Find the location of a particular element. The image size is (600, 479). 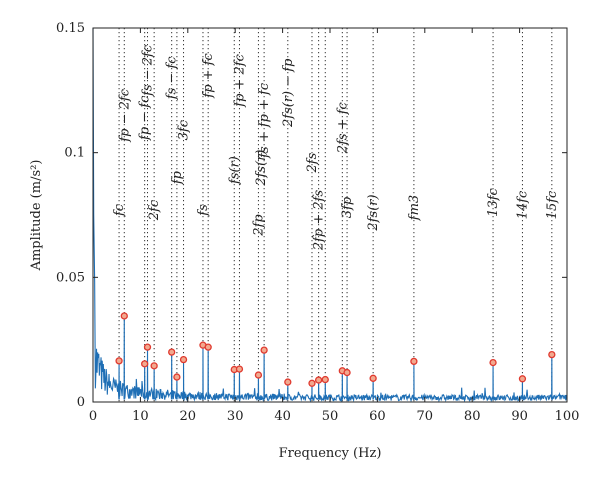

annotation-label-3: fs − 2fc is located at coordinates (148, 70).